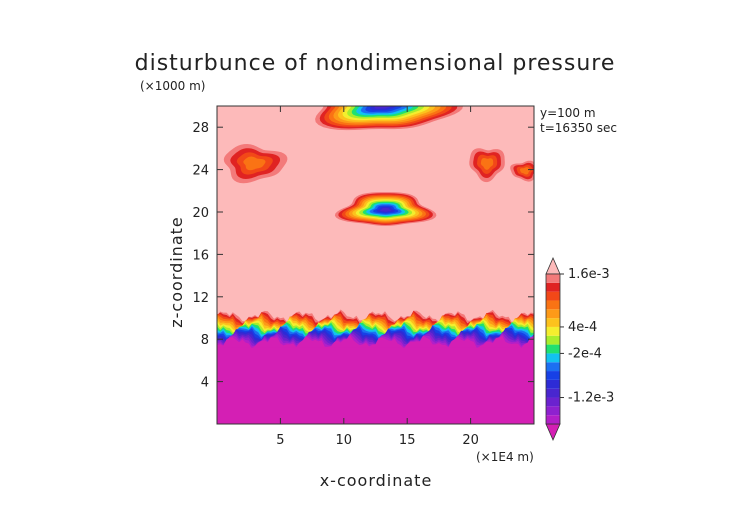 This screenshot has width=752, height=532. What do you see at coordinates (375, 63) in the screenshot?
I see `chart-title: disturbunce of nondimensional pressure` at bounding box center [375, 63].